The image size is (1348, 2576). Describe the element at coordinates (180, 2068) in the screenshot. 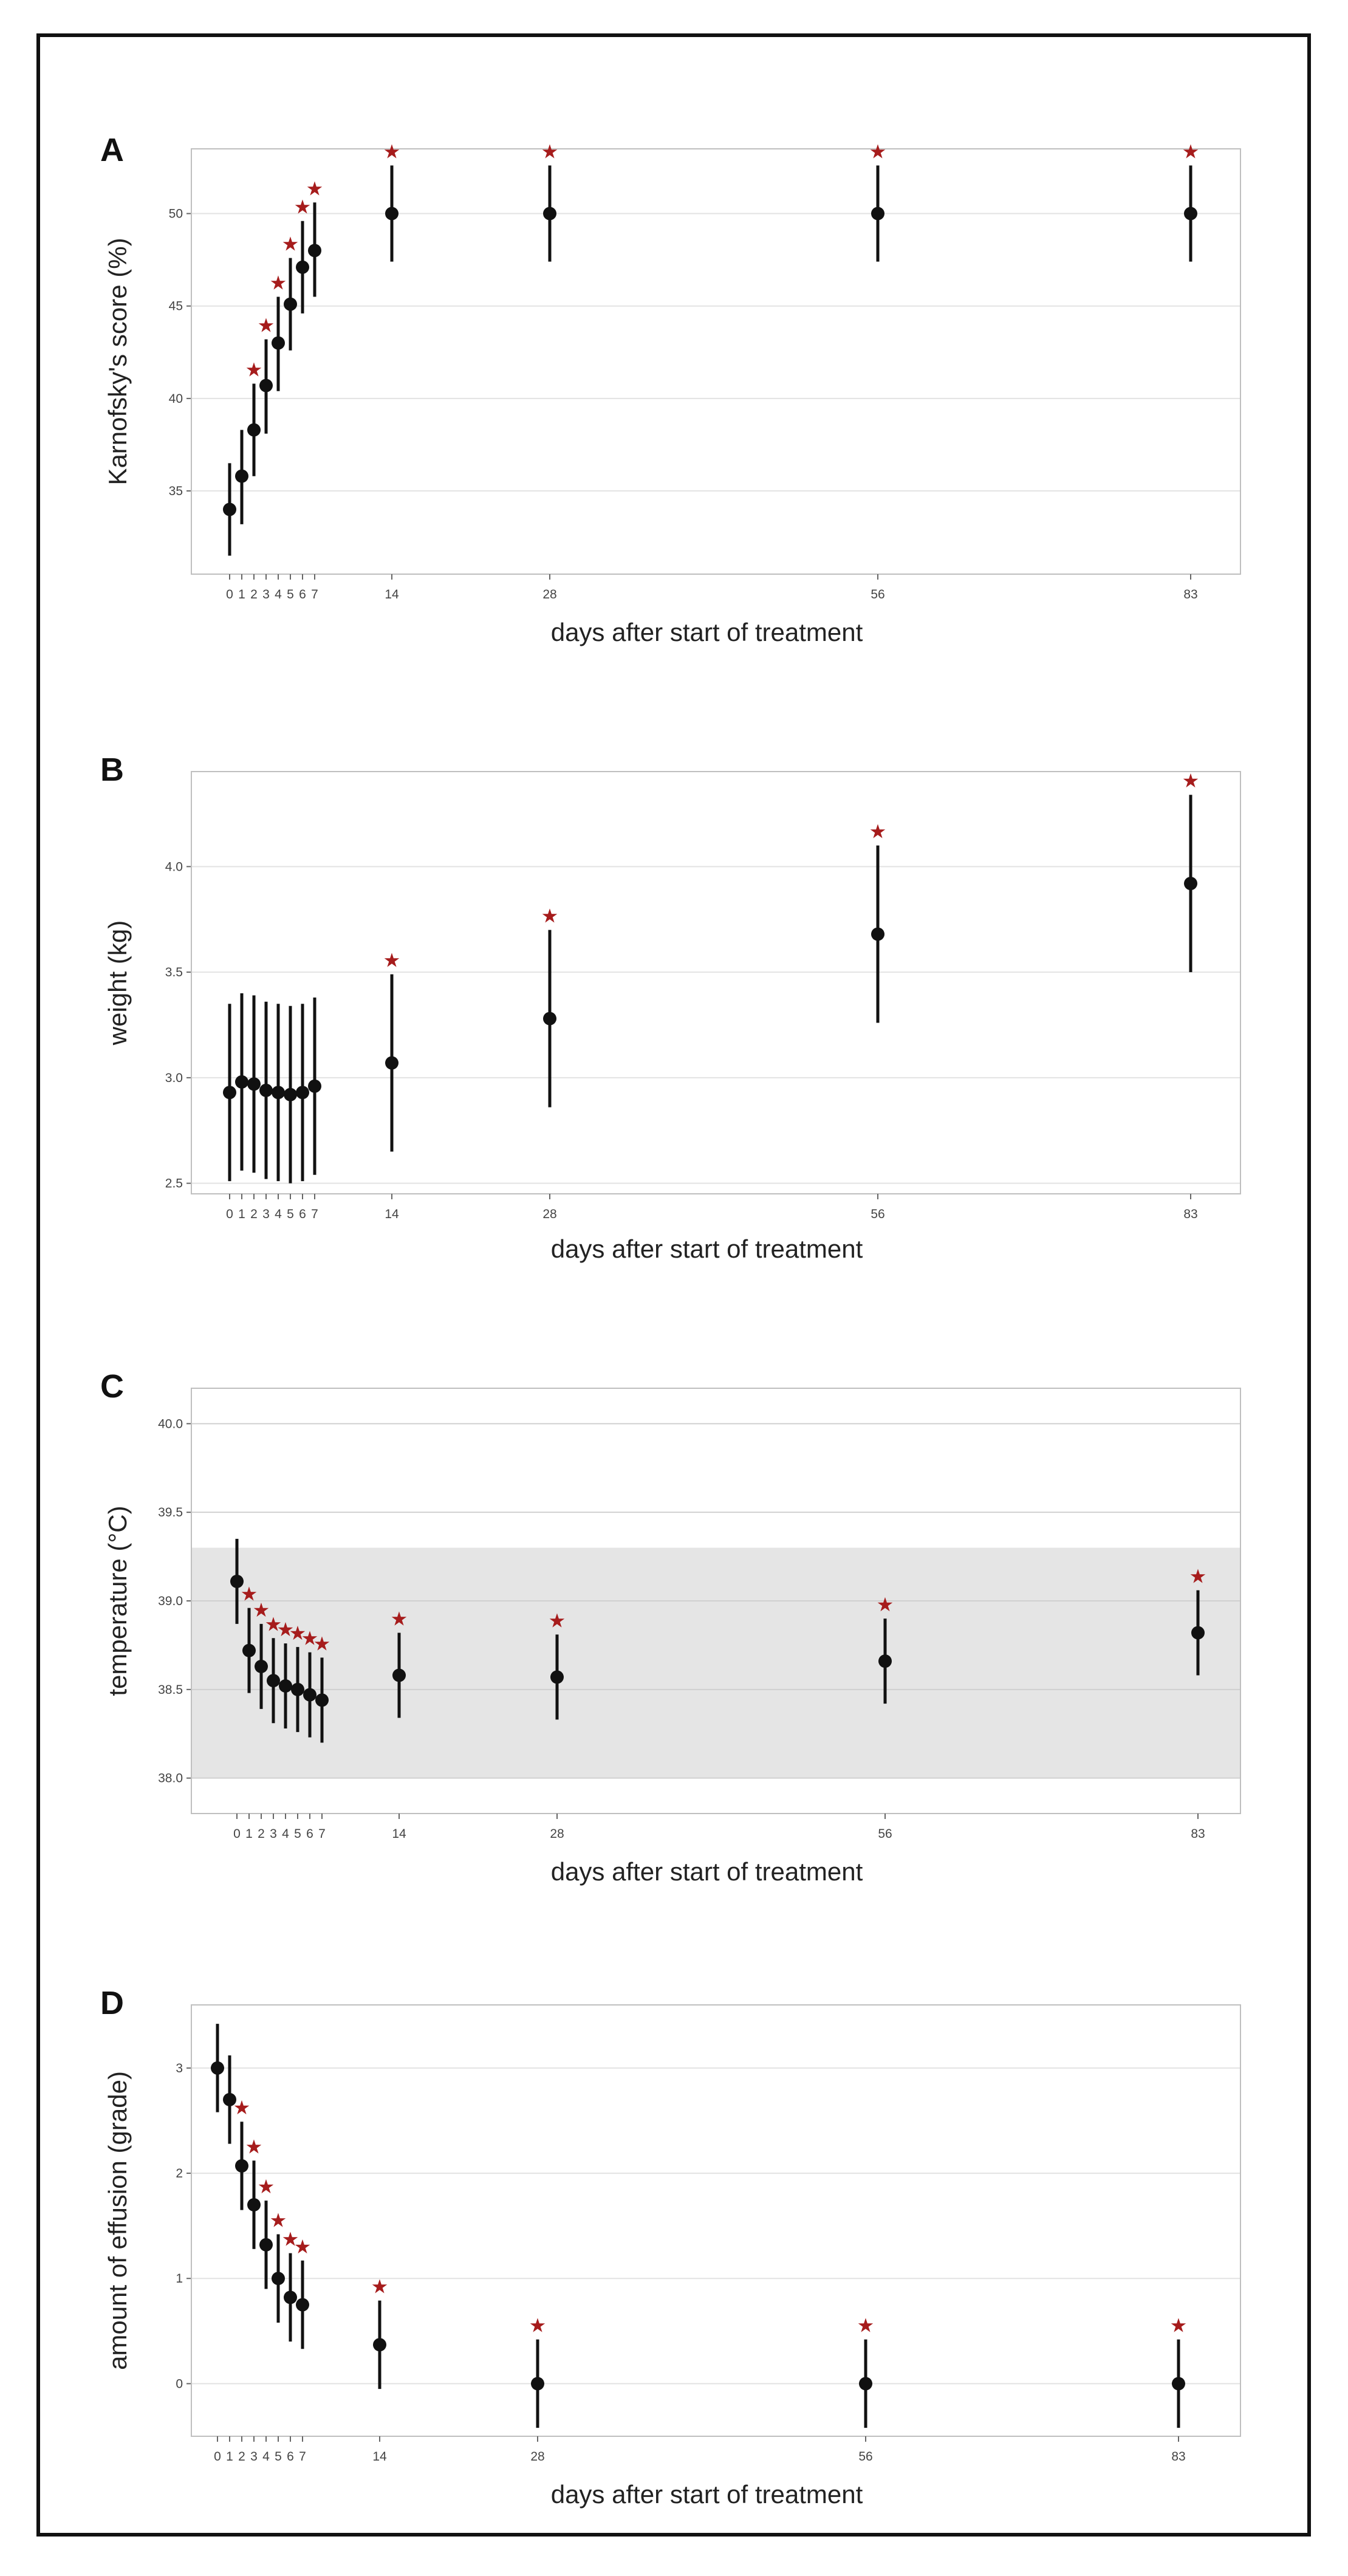

I see `y-tick-label: 3` at that location.